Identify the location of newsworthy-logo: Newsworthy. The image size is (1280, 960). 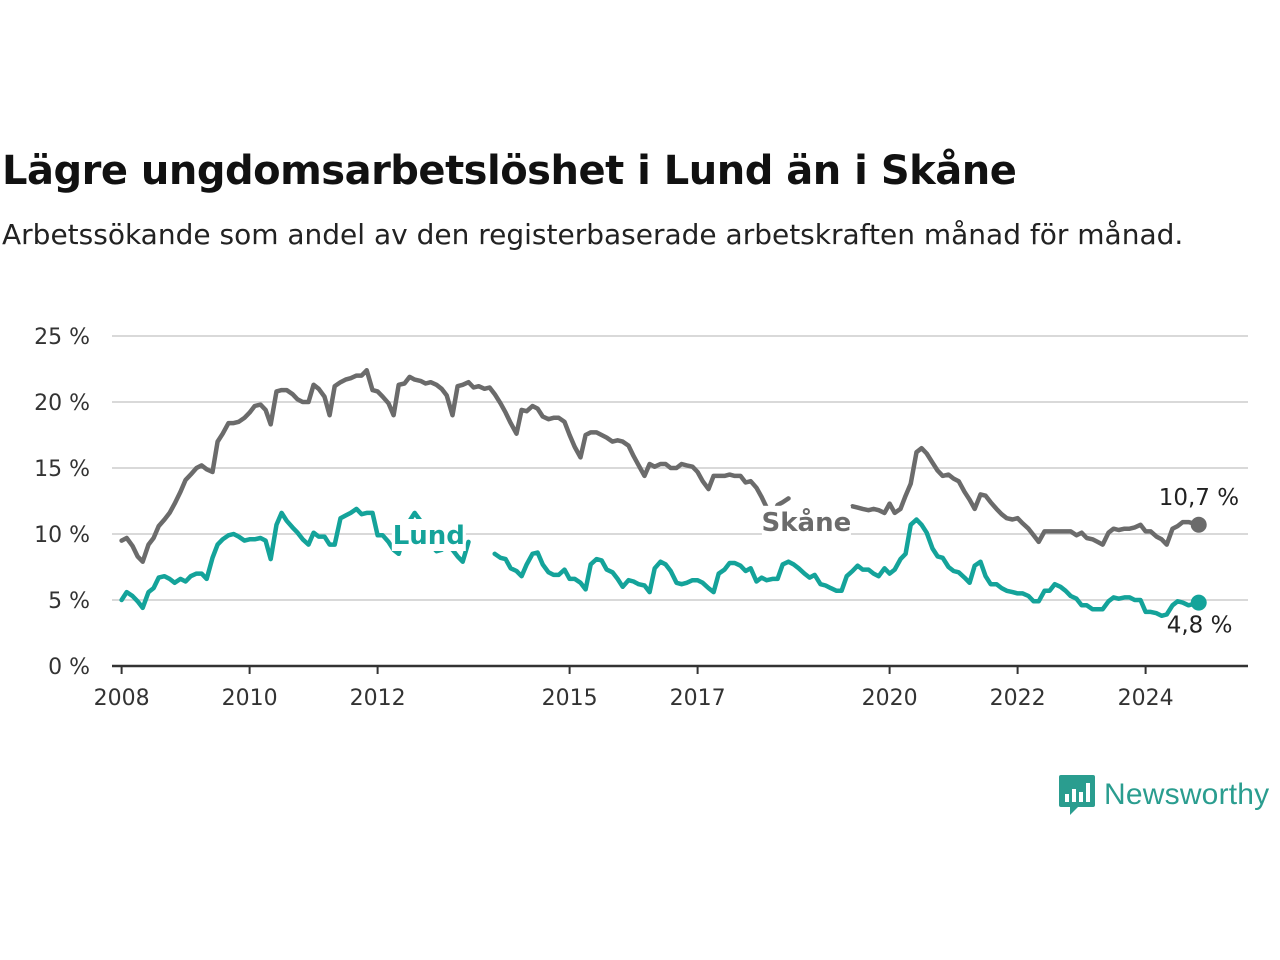
(1163, 795).